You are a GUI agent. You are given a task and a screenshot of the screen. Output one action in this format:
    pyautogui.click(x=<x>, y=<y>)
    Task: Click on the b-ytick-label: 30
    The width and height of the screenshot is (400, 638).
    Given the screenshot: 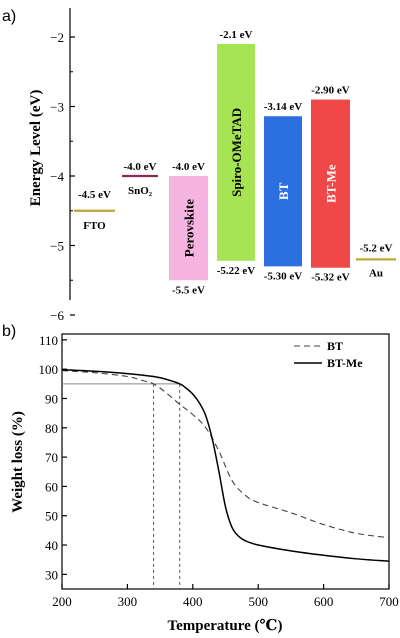 What is the action you would take?
    pyautogui.click(x=51, y=574)
    